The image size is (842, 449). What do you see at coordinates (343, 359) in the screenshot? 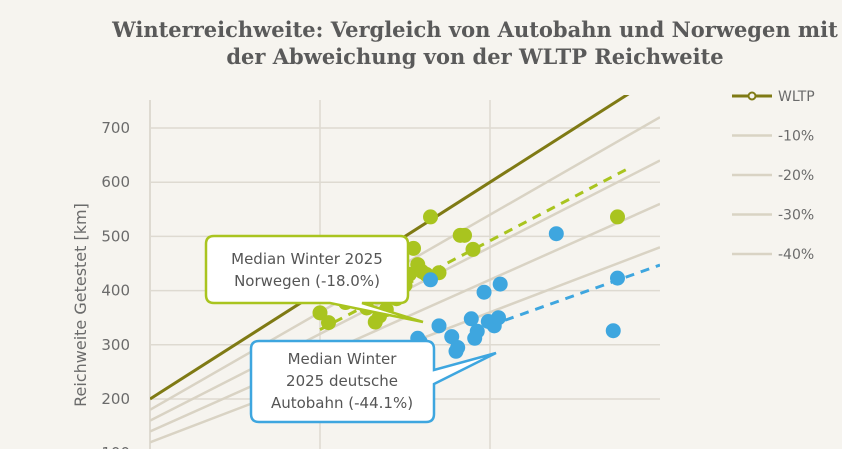
I see `callout-autobahn-line: Median Winter` at bounding box center [343, 359].